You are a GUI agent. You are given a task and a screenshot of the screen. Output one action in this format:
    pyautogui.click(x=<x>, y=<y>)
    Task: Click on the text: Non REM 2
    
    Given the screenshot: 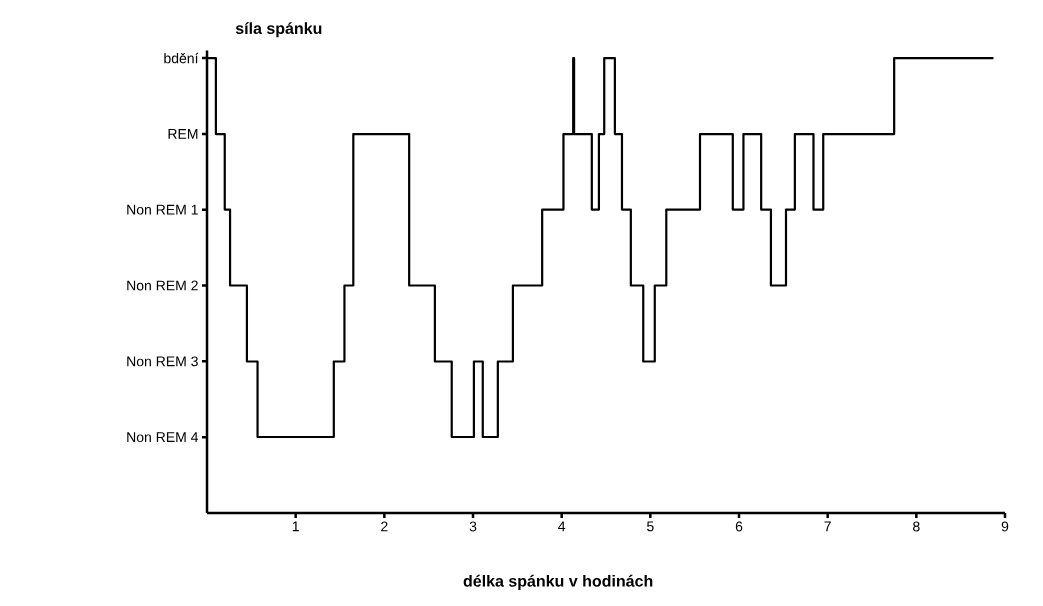 What is the action you would take?
    pyautogui.click(x=162, y=285)
    